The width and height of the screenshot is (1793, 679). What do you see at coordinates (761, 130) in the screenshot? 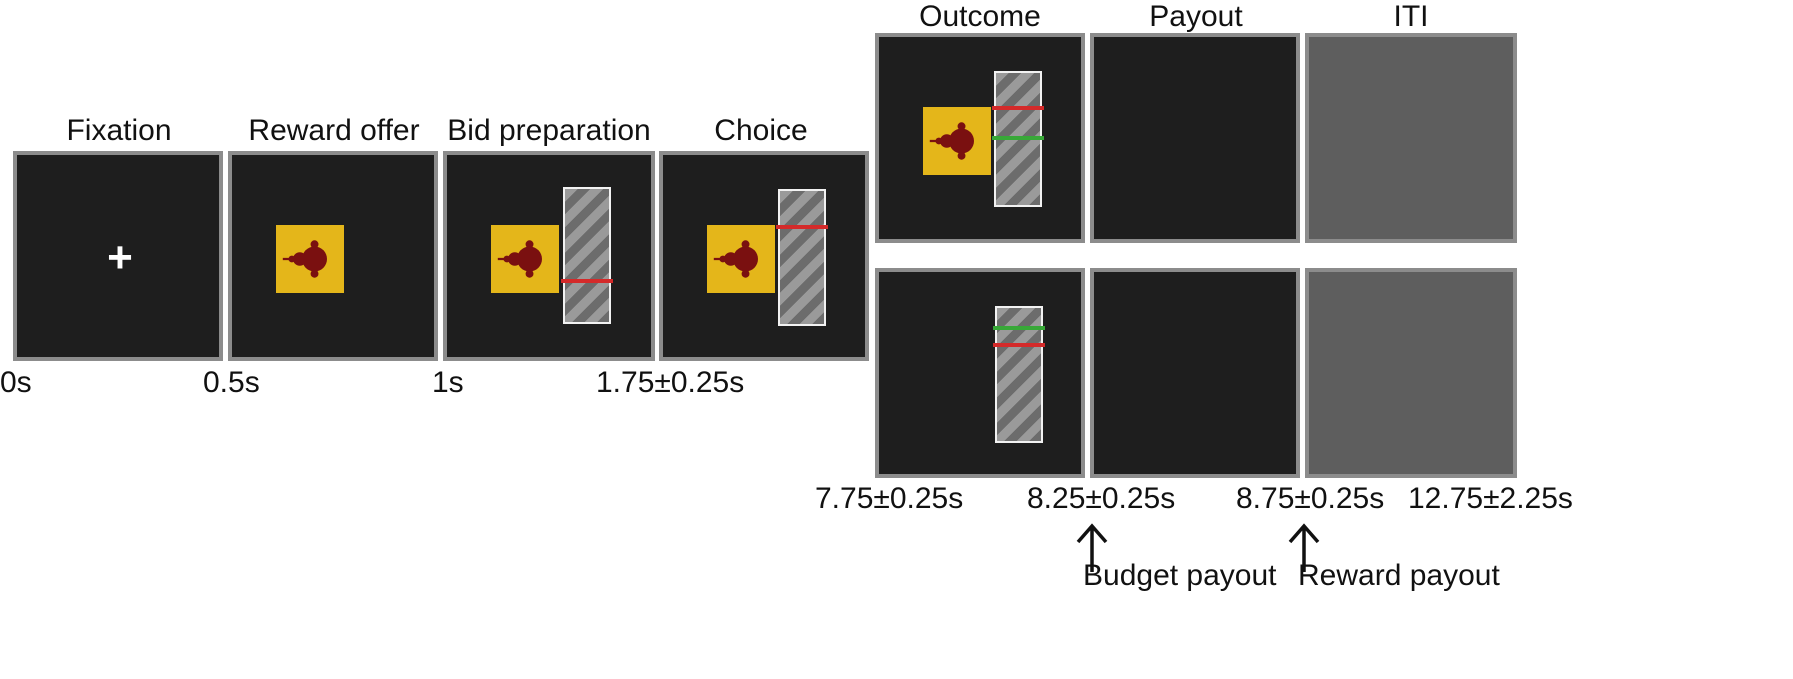
I see `phase-label-choice: Choice` at bounding box center [761, 130].